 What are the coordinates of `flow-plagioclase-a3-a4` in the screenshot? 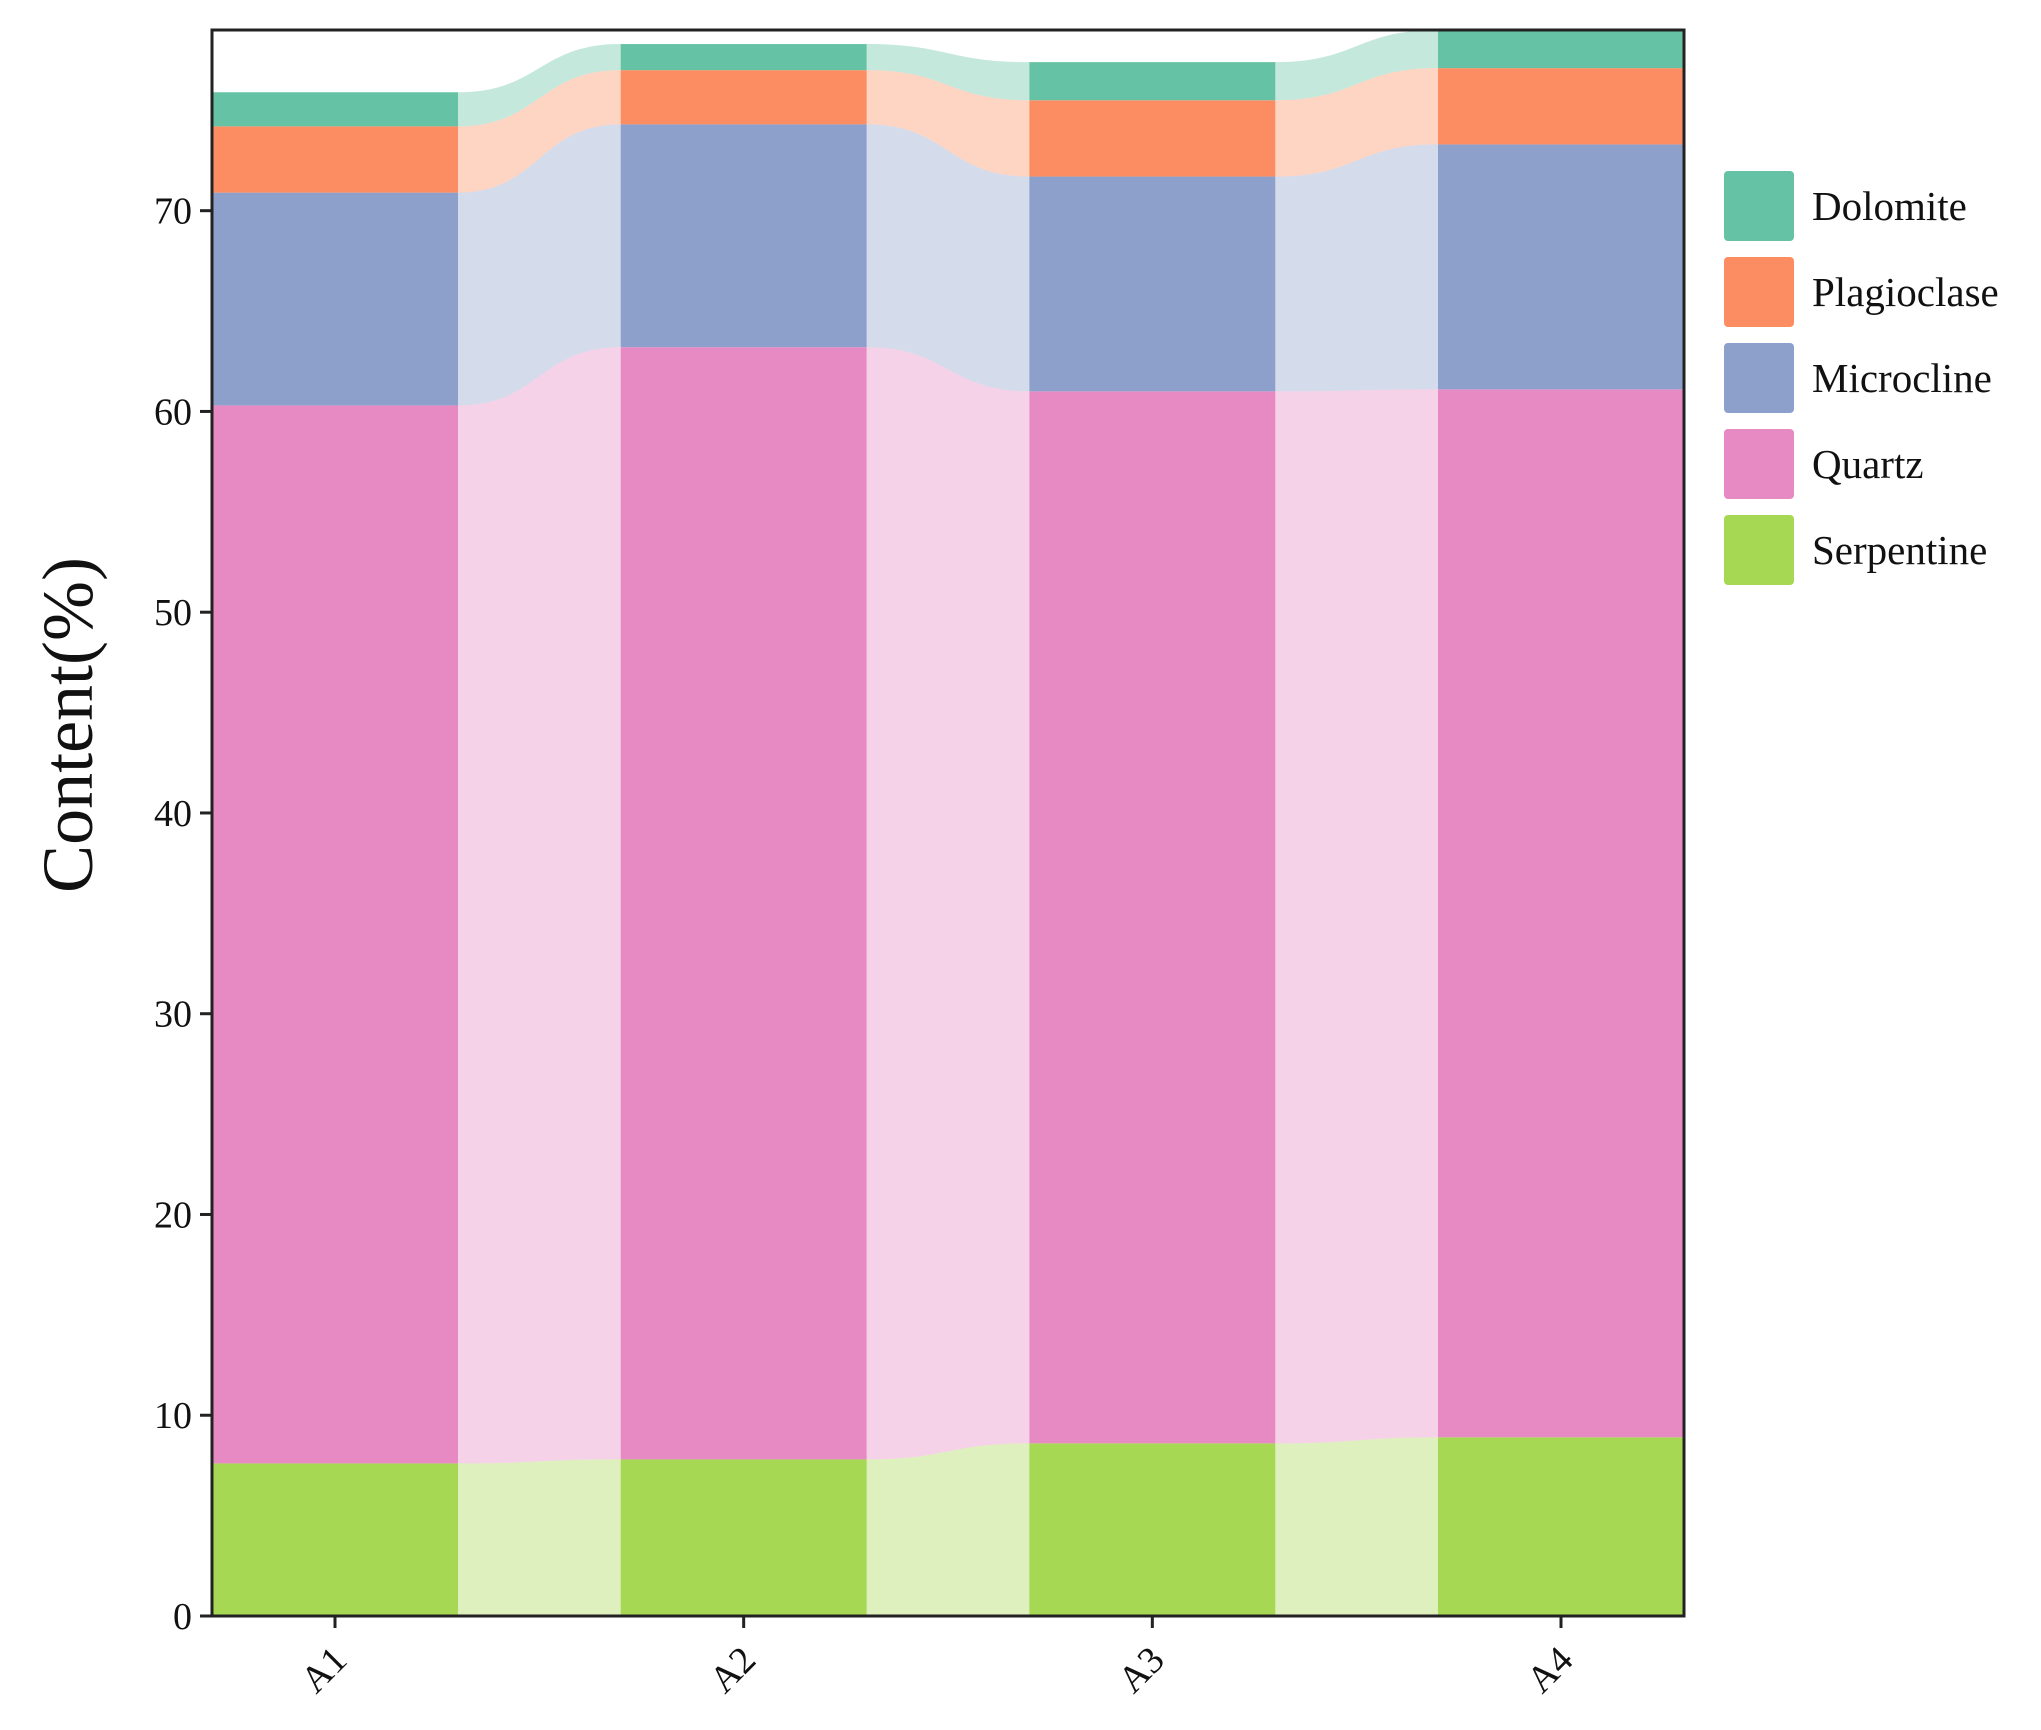 It's located at (1356, 122).